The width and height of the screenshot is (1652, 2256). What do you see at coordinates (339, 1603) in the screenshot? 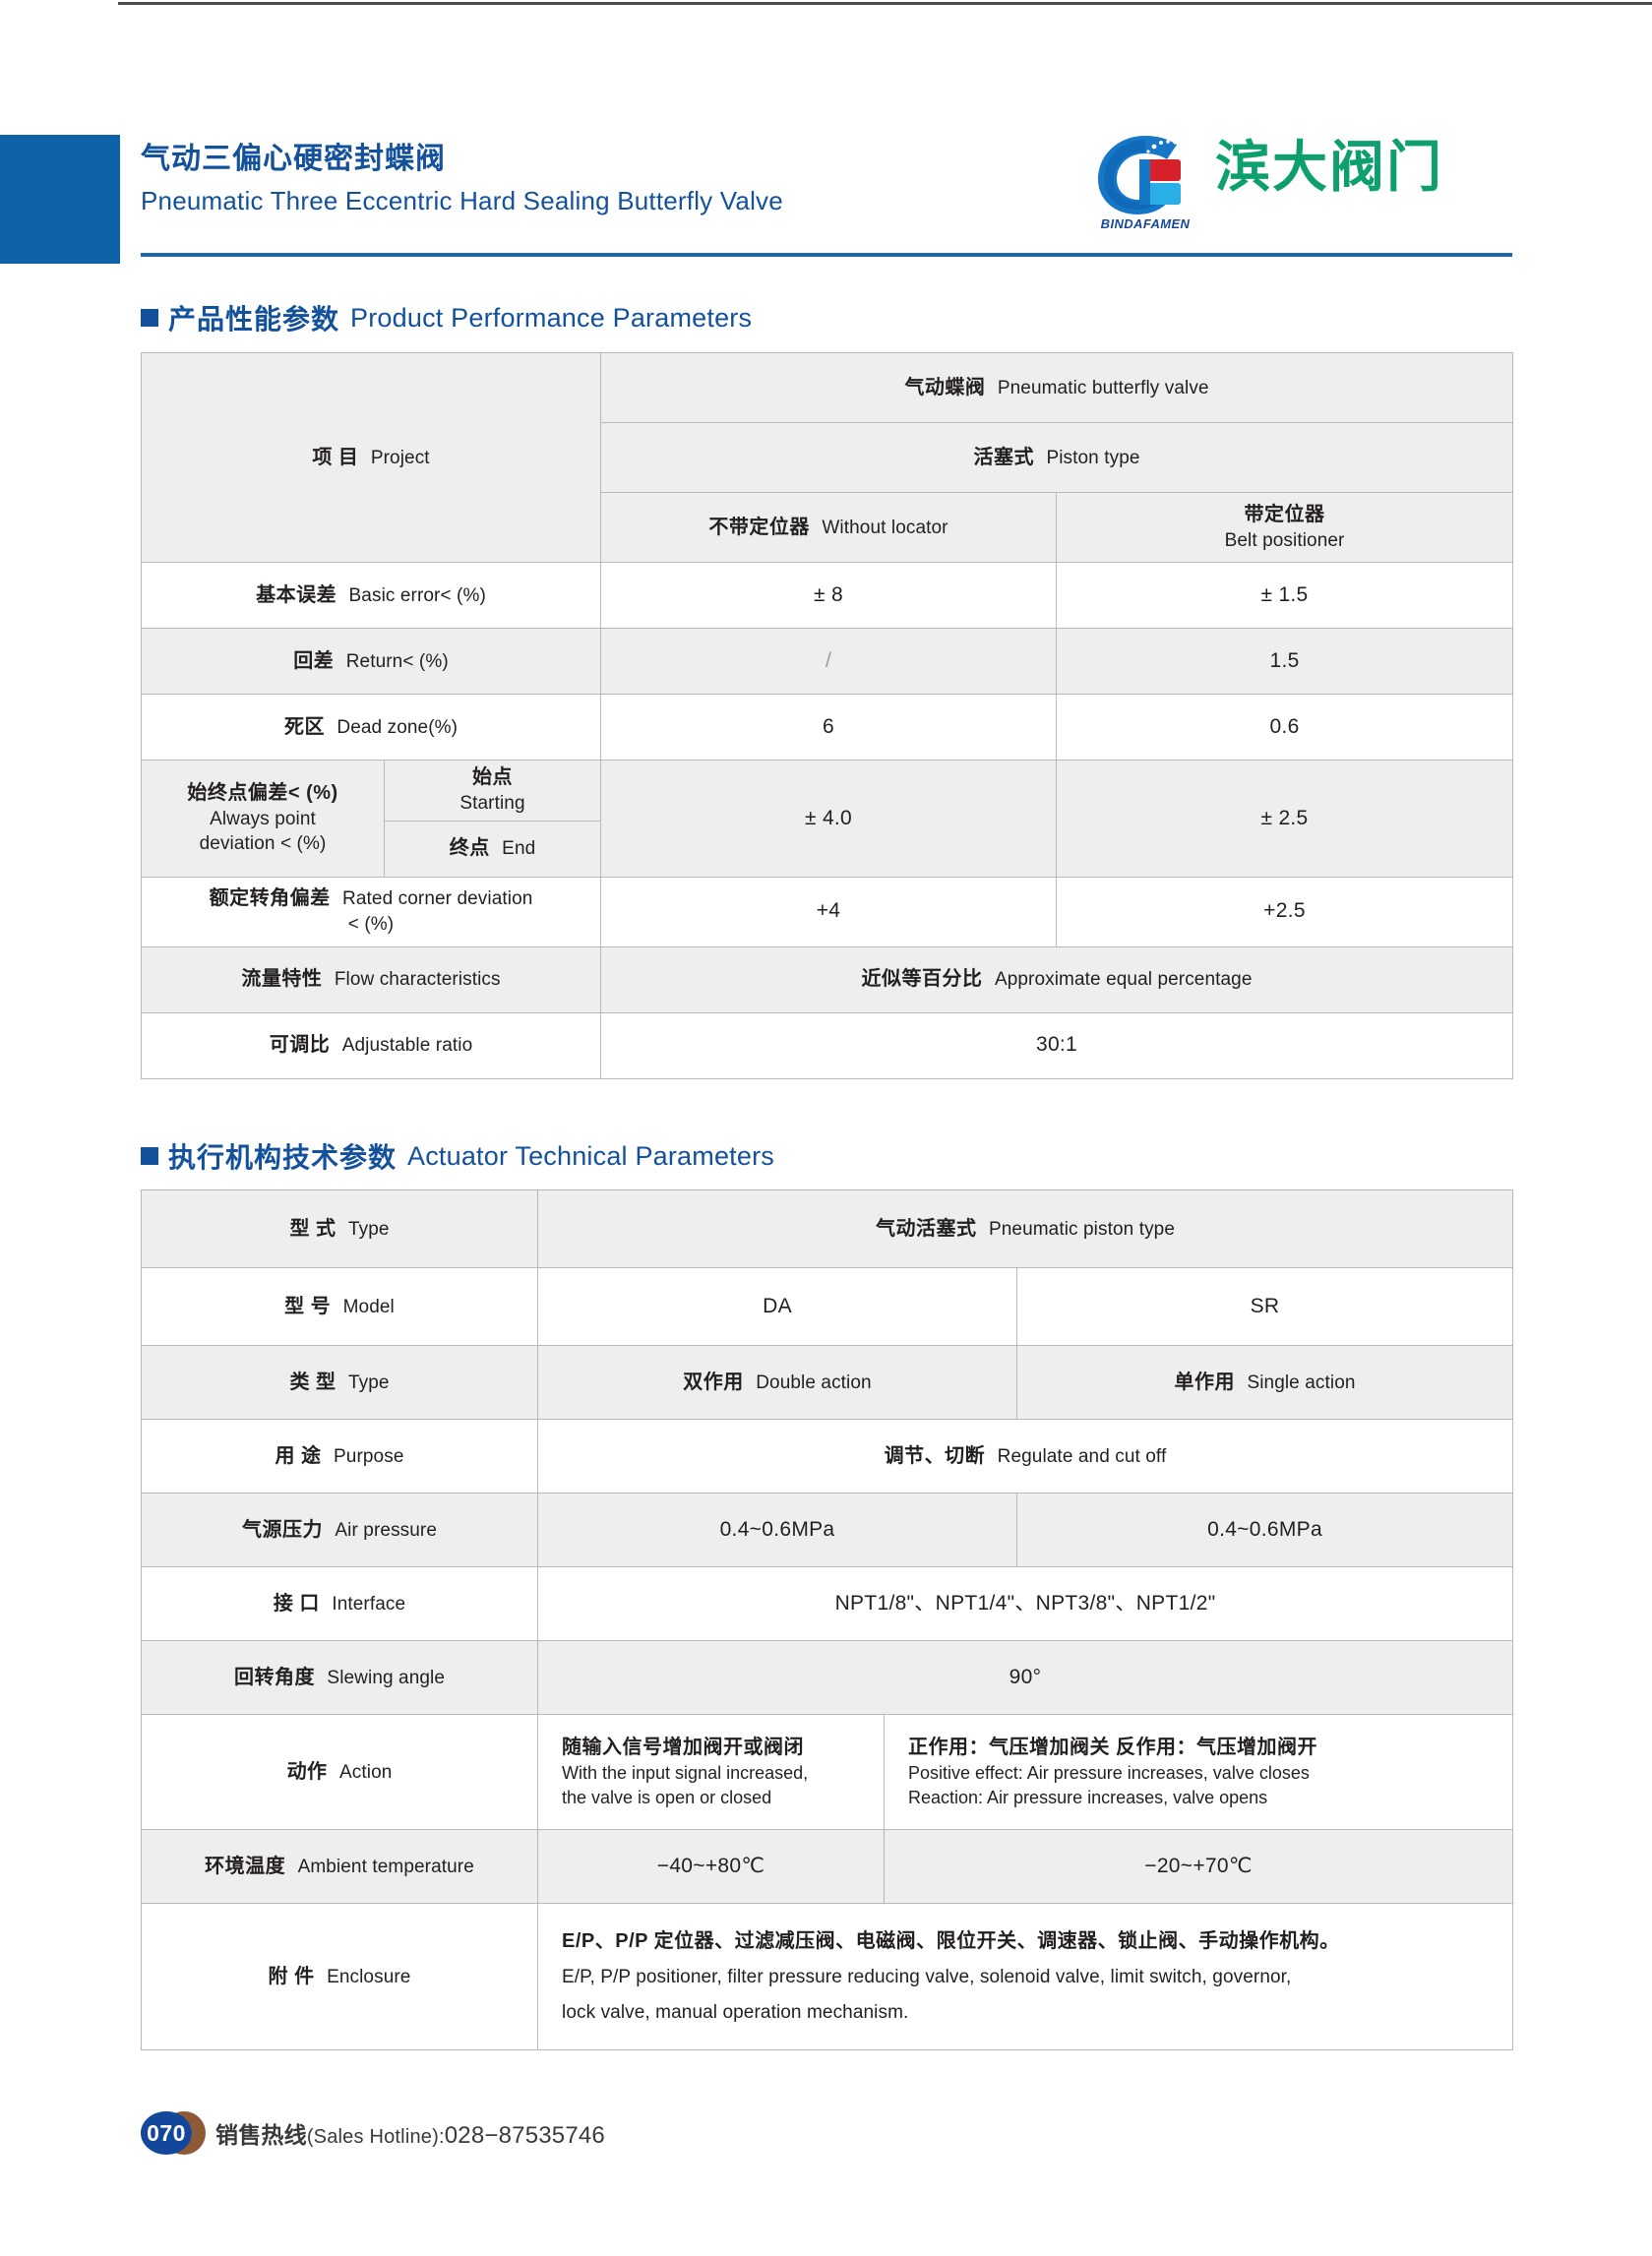
I see `cell-label-interface: 接 口 Interface` at bounding box center [339, 1603].